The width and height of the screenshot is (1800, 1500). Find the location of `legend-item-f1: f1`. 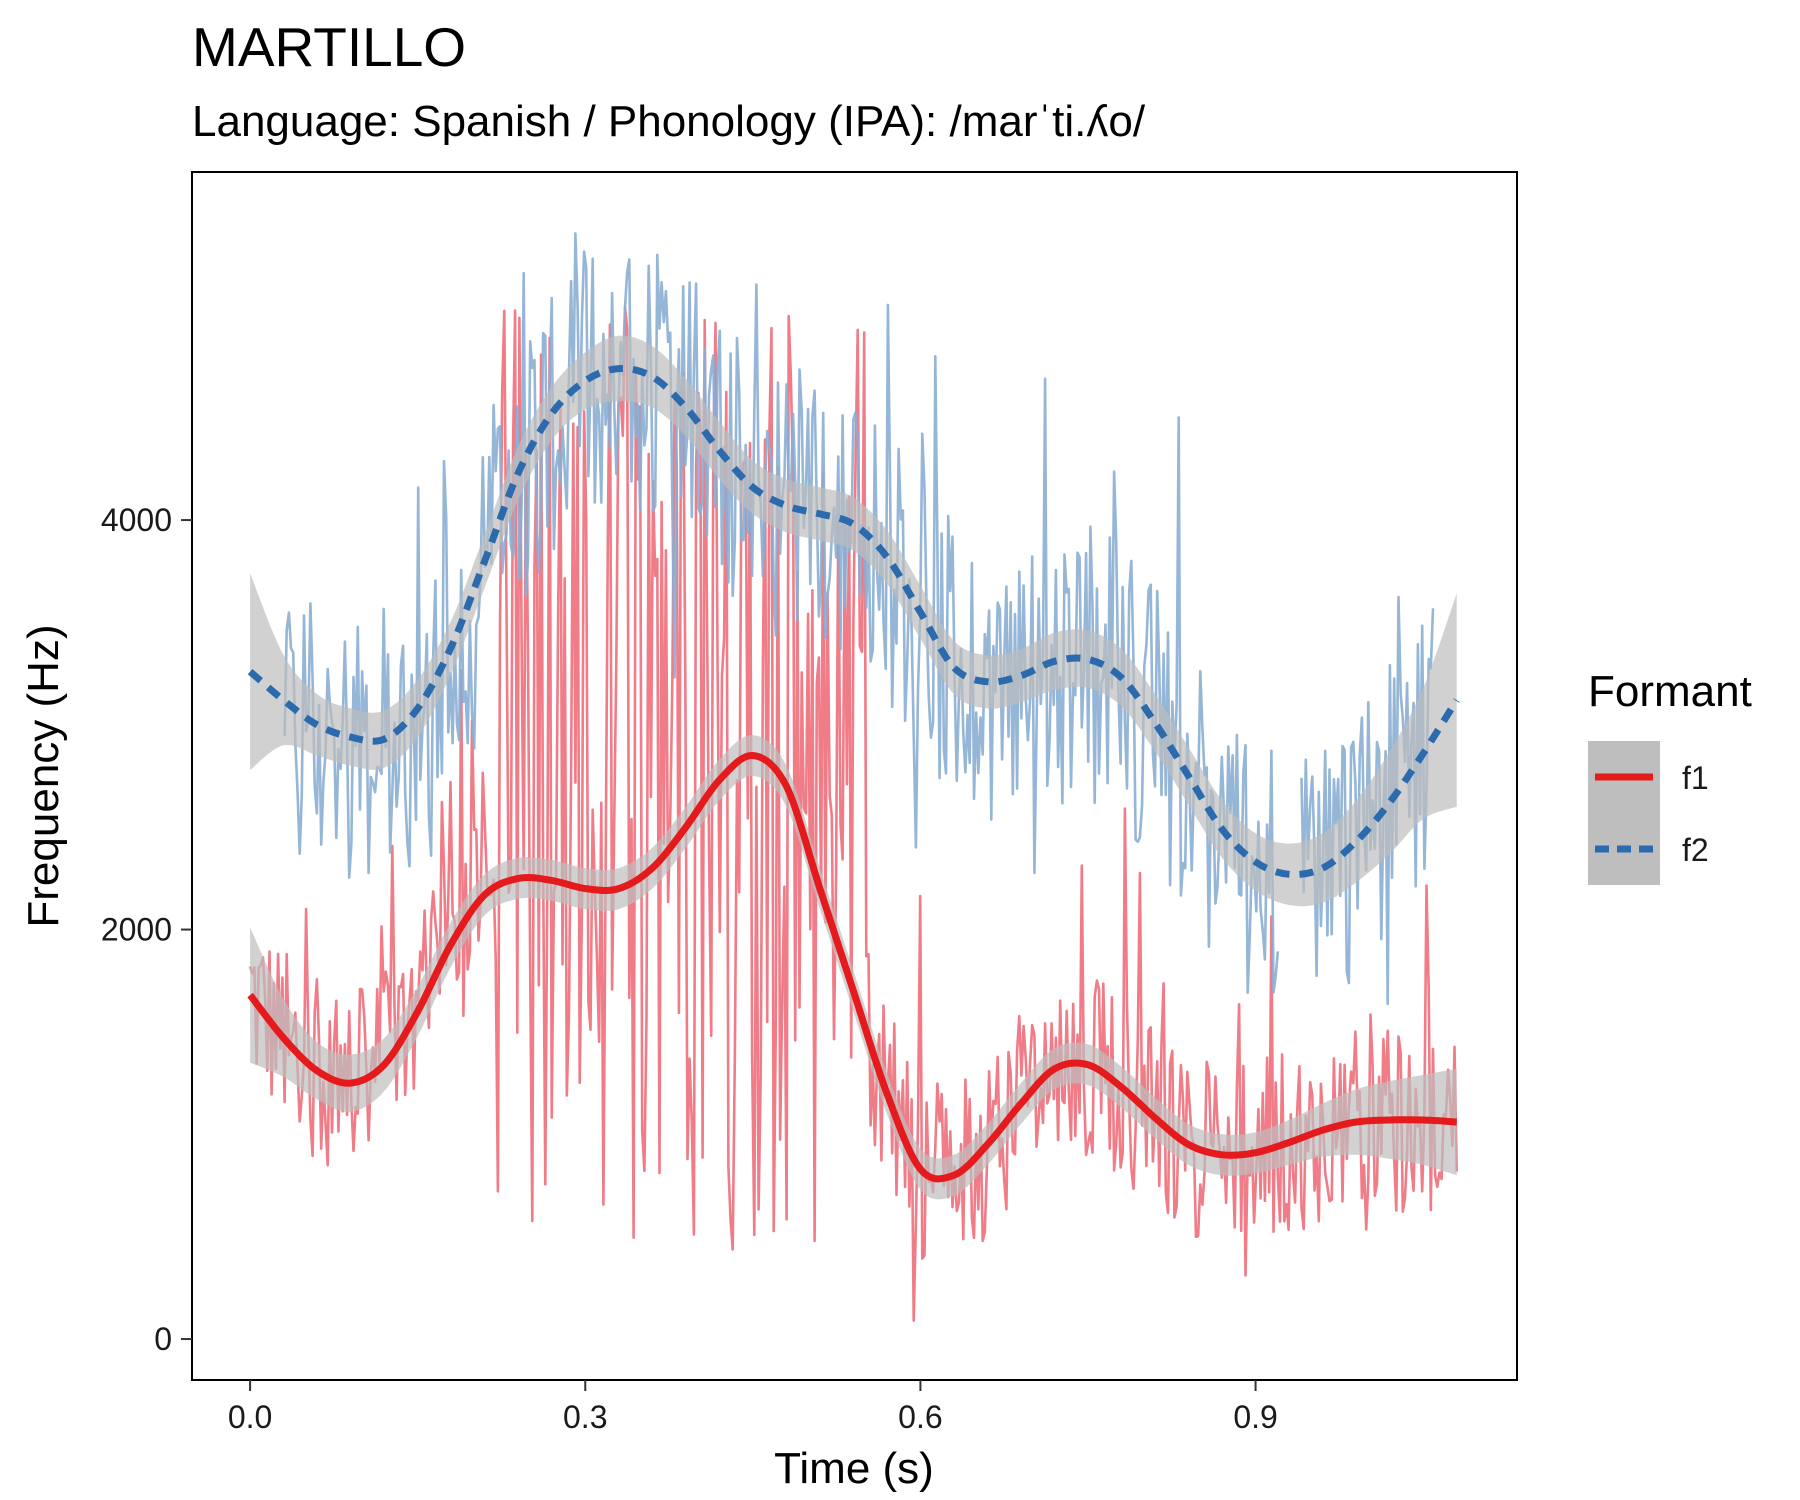

legend-item-f1: f1 is located at coordinates (1648, 777).